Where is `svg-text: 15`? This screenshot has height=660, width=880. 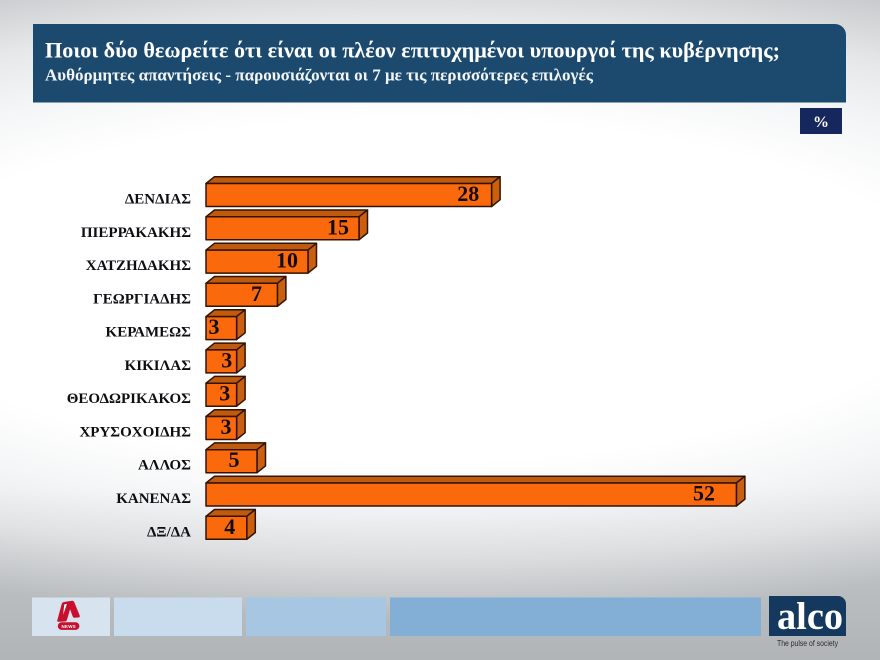
svg-text: 15 is located at coordinates (338, 226).